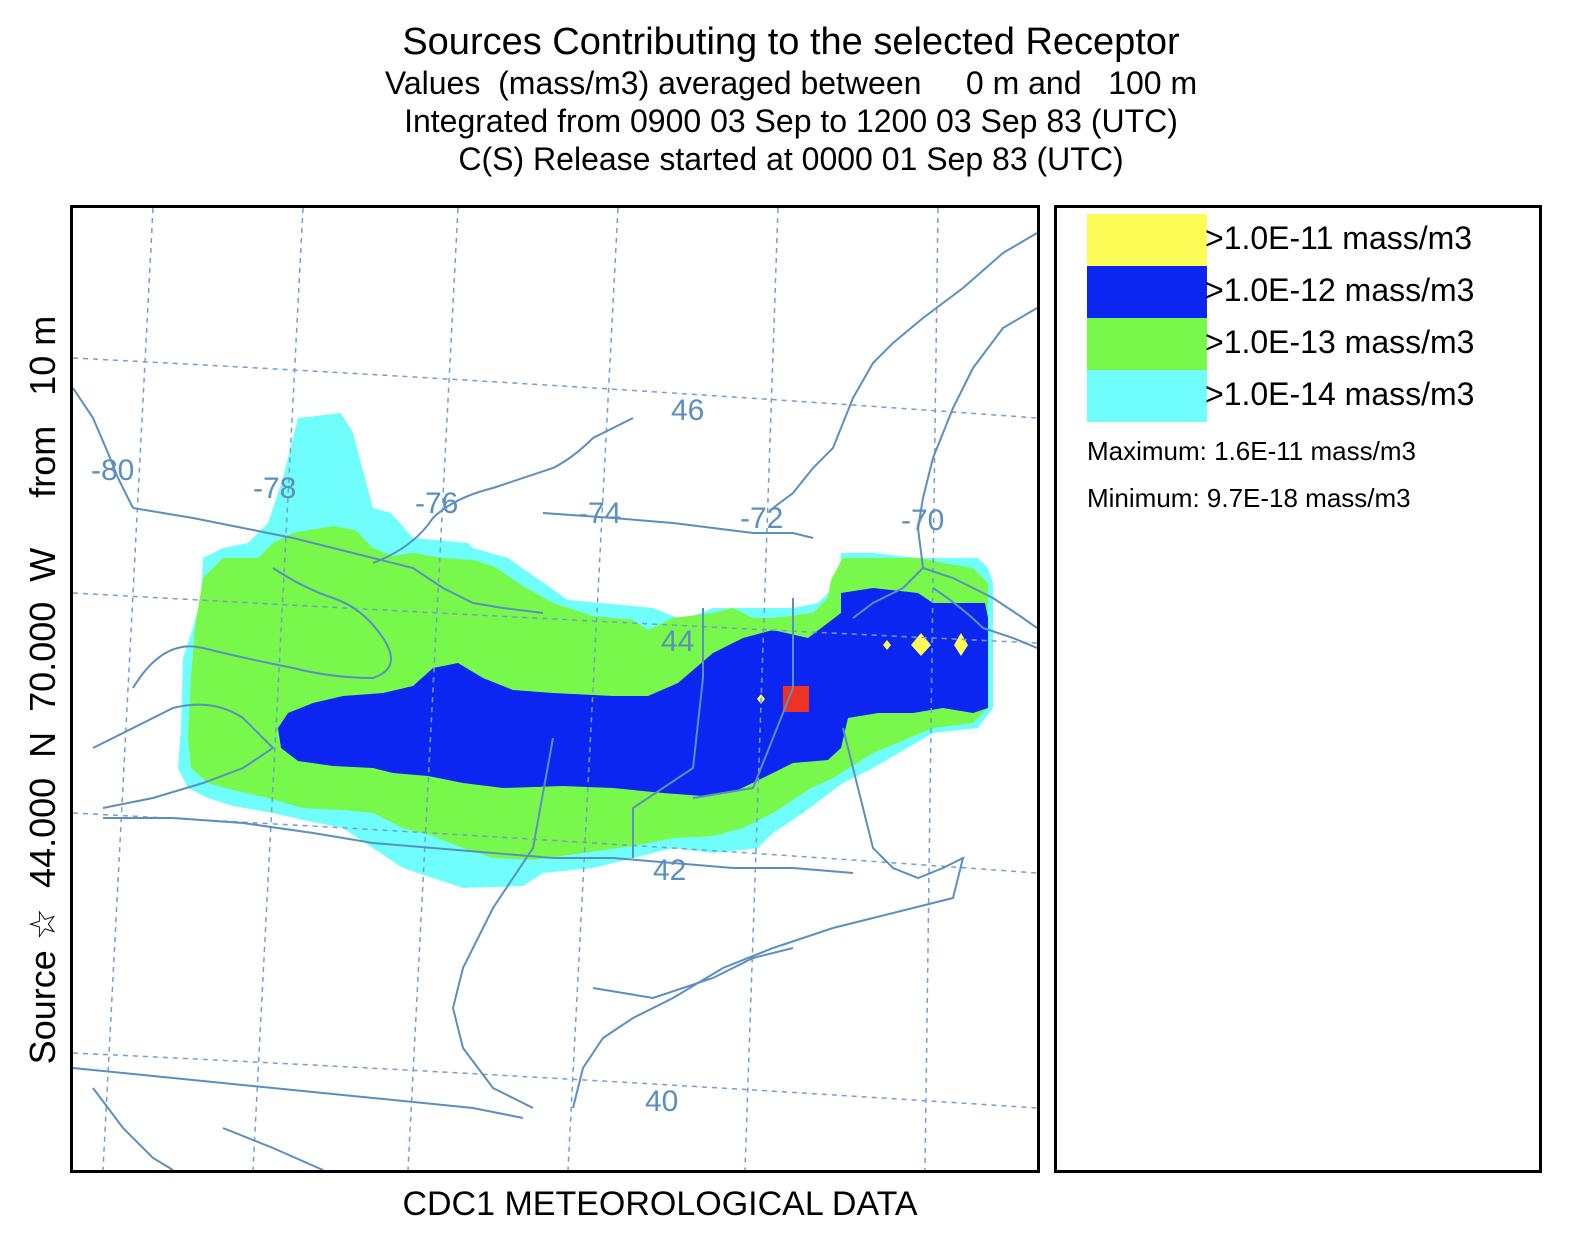  I want to click on legend-item: >1.0E-11 mass/m3, so click(1307, 240).